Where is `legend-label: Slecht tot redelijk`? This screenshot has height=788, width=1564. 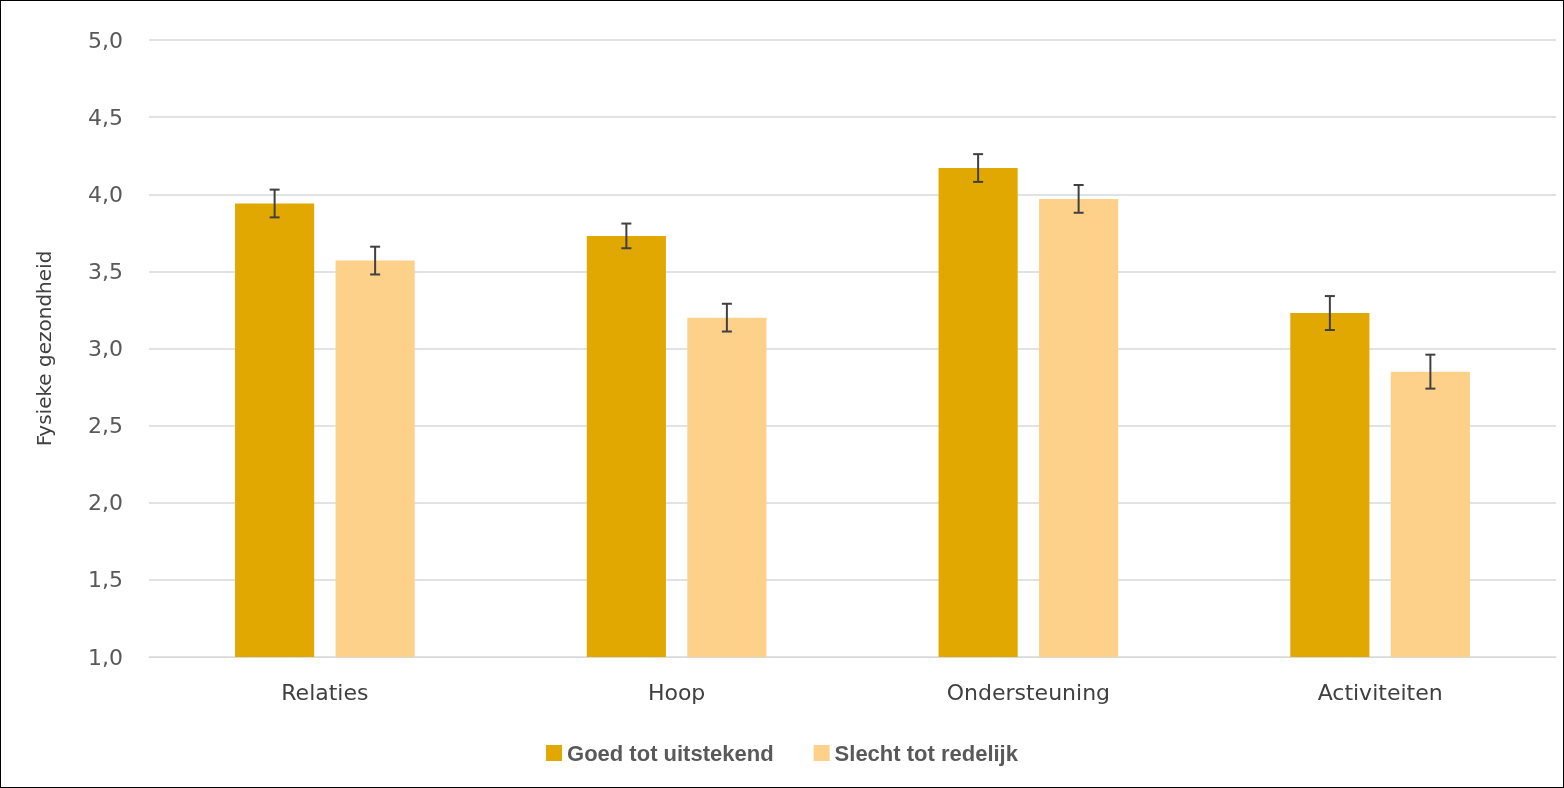 legend-label: Slecht tot redelijk is located at coordinates (926, 753).